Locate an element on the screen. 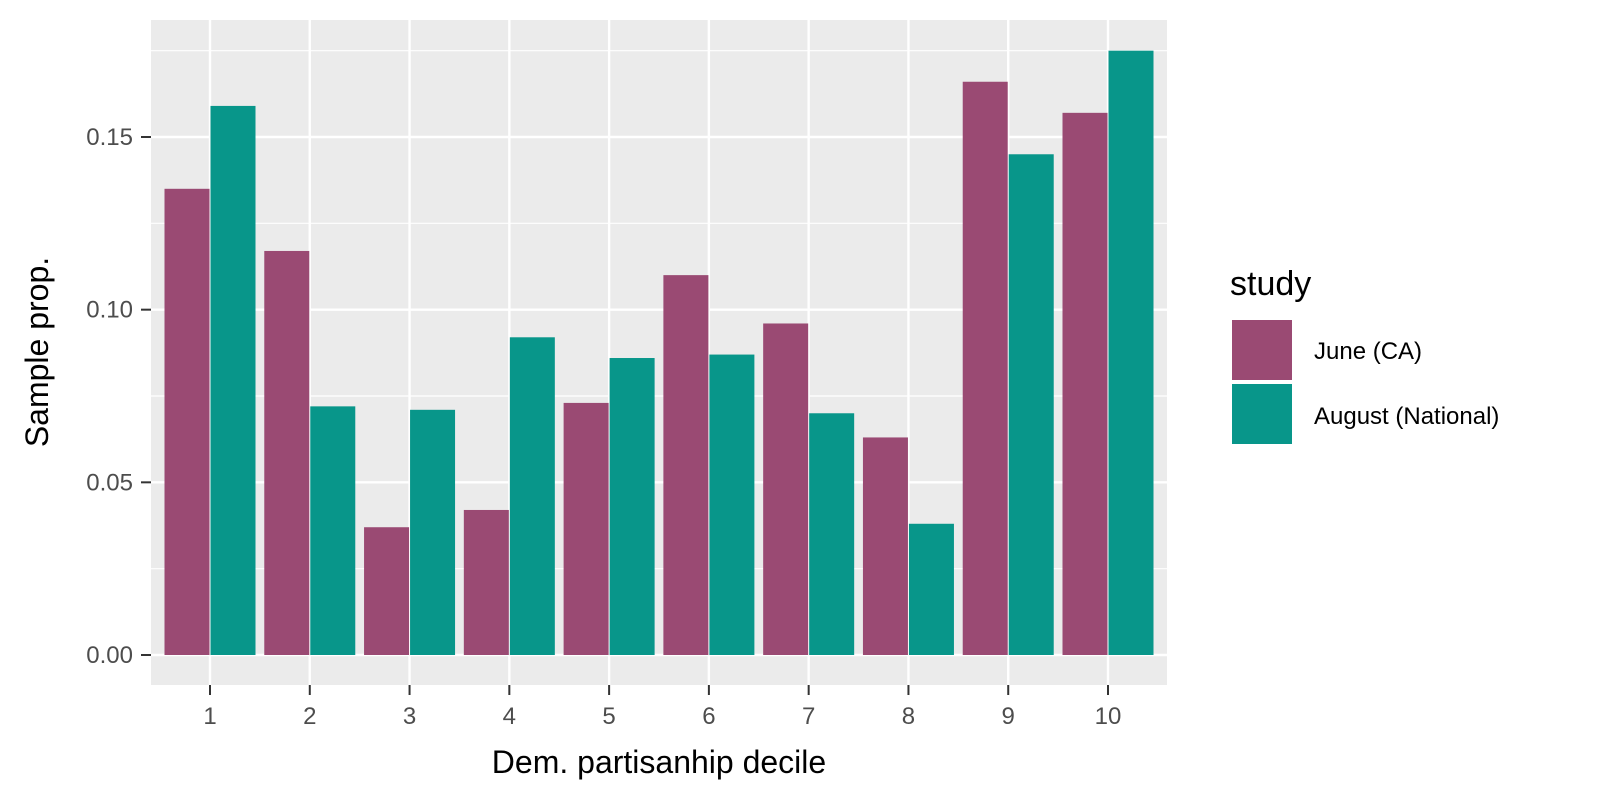 This screenshot has width=1600, height=800. x-tick-label: 2 is located at coordinates (309, 716).